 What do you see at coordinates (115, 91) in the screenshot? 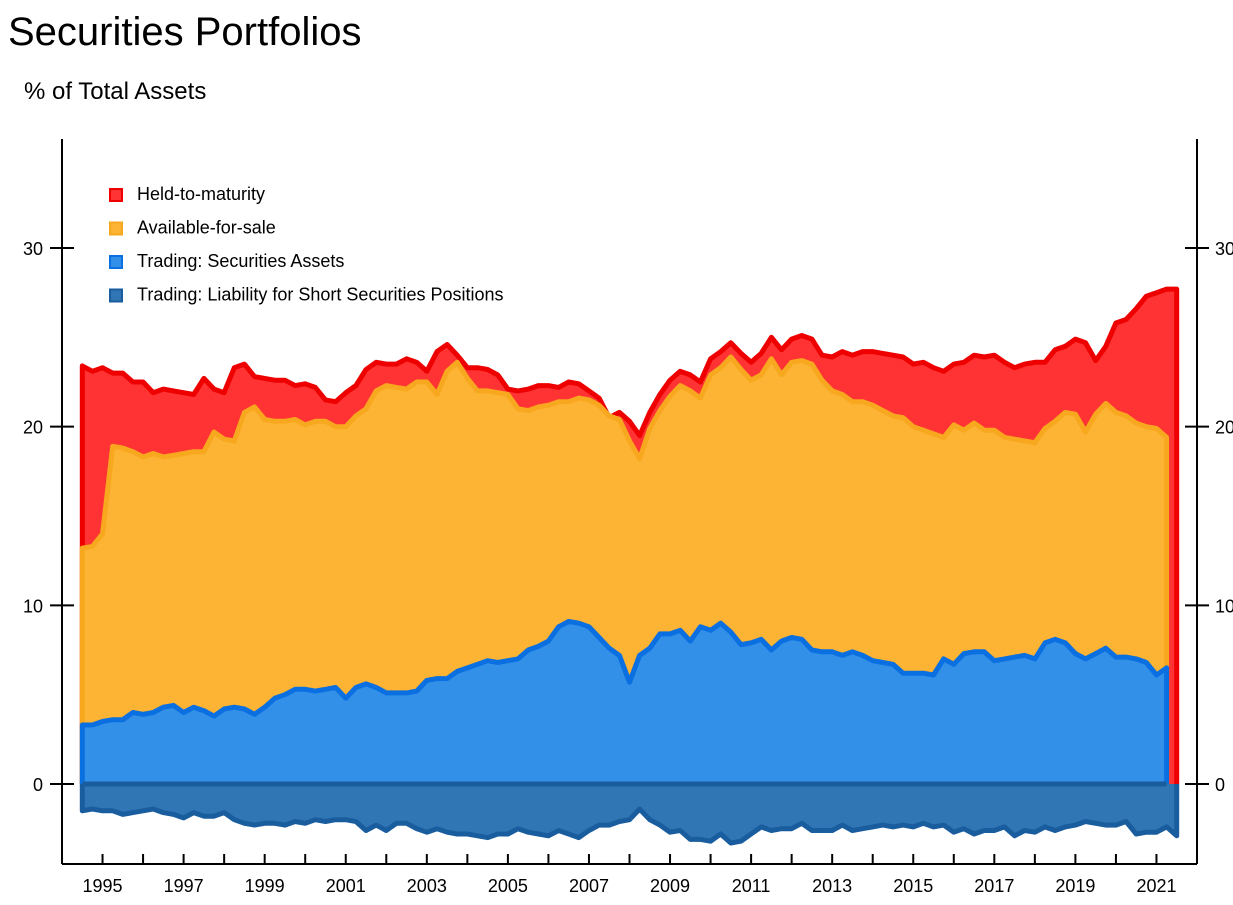
I see `chart-subtitle: % of Total Assets` at bounding box center [115, 91].